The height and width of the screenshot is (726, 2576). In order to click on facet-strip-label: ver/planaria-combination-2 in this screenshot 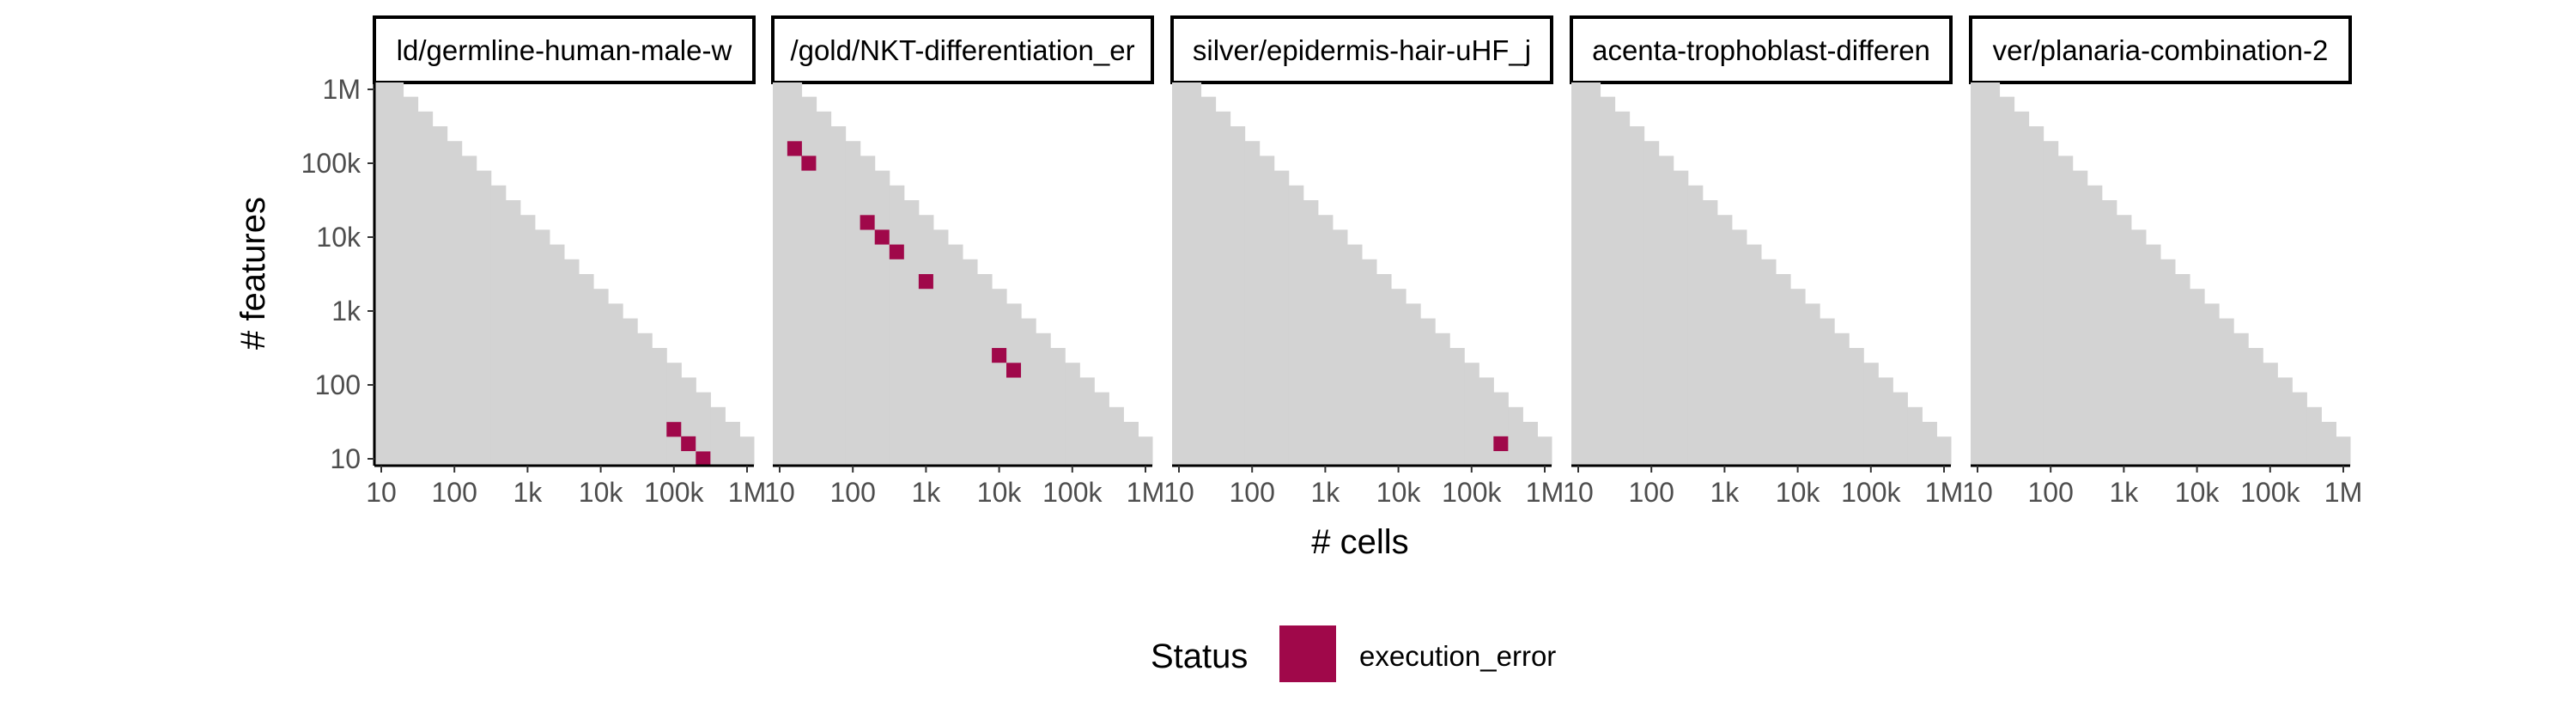, I will do `click(2161, 50)`.